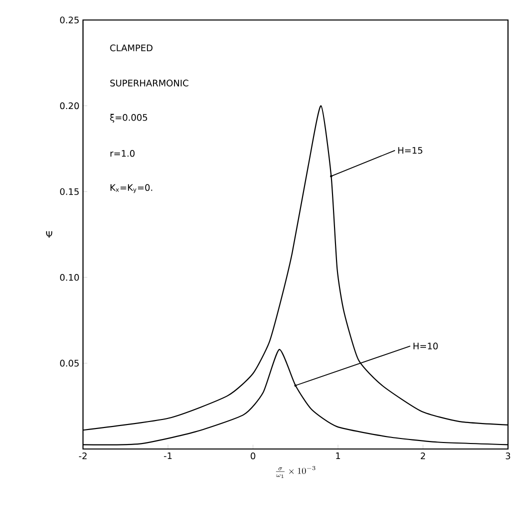  What do you see at coordinates (69, 20) in the screenshot?
I see `y-tick-label: 0.25` at bounding box center [69, 20].